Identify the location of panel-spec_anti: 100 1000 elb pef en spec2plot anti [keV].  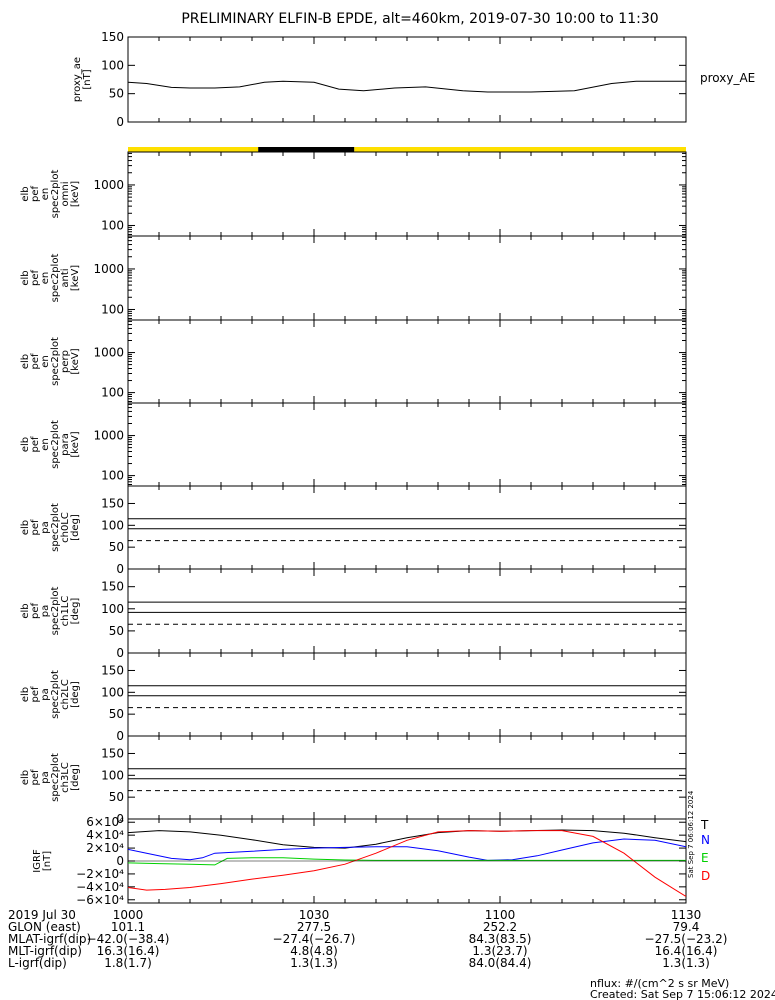
(353, 278).